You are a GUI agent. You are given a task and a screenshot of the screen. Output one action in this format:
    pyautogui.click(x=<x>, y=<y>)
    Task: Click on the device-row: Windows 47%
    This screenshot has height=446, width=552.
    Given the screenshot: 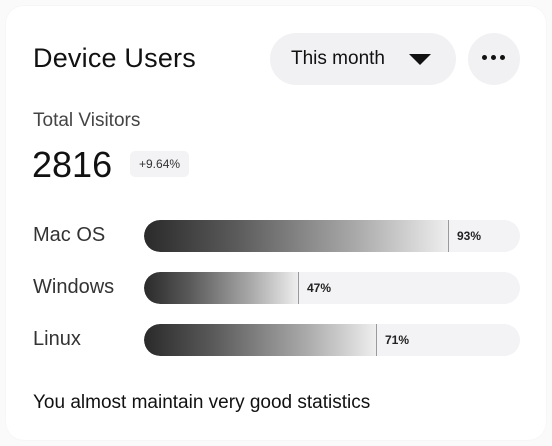 What is the action you would take?
    pyautogui.click(x=276, y=289)
    